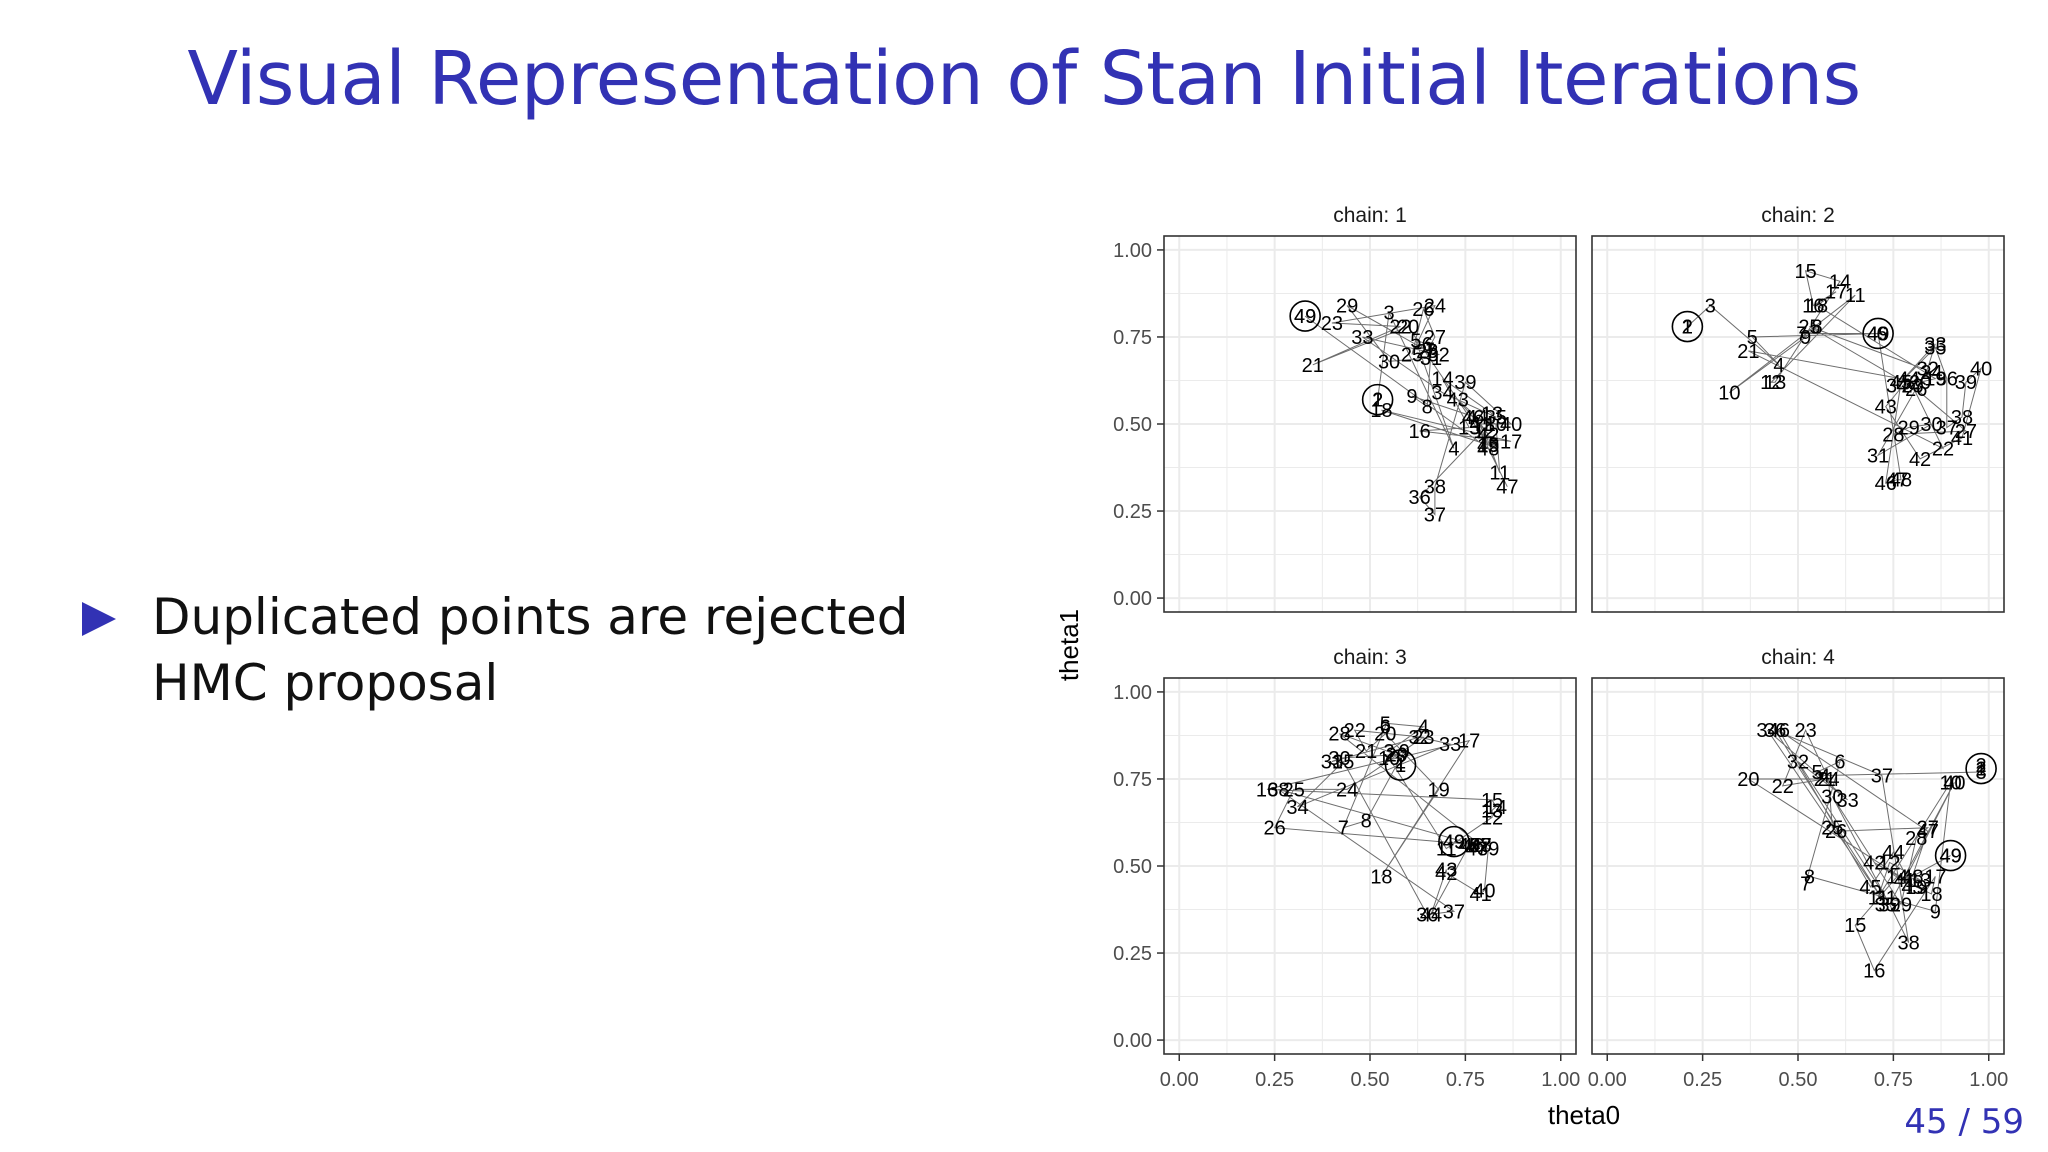 The image size is (2048, 1152). Describe the element at coordinates (1836, 293) in the screenshot. I see `iteration-label: 17` at that location.